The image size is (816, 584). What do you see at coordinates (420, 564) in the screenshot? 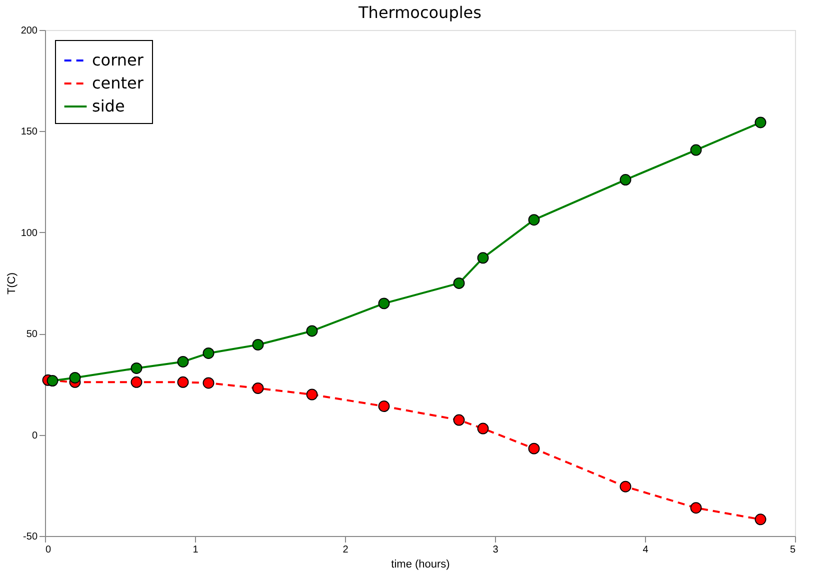
I see `x-axis-title: time (hours)` at bounding box center [420, 564].